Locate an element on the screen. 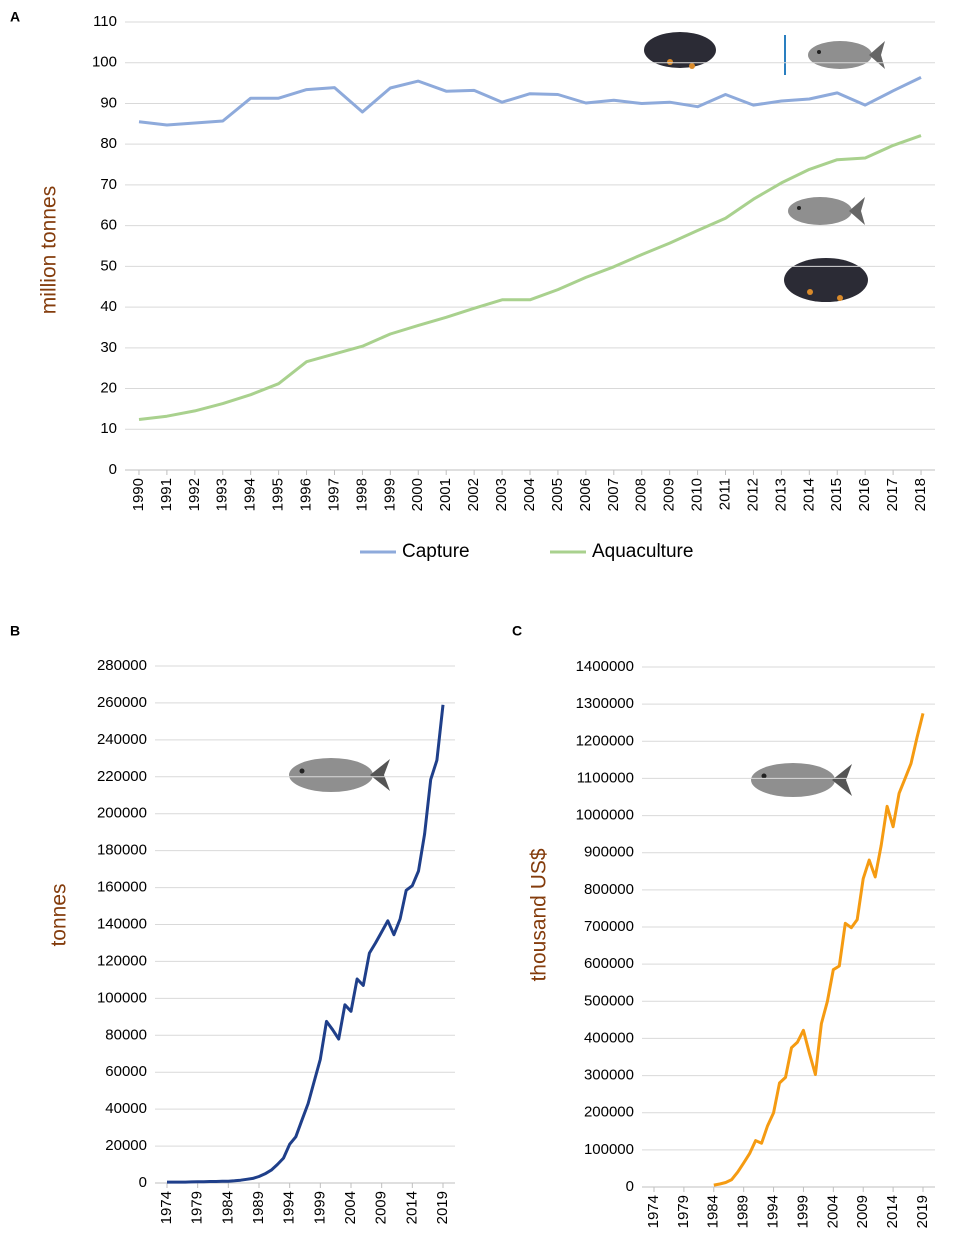  y-tick-label: 160000 is located at coordinates (122, 887).